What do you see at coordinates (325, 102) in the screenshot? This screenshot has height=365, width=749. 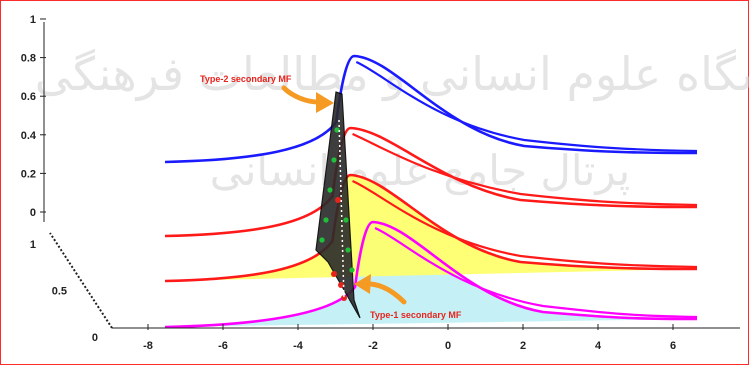 I see `annotation-arrow-type2-head` at bounding box center [325, 102].